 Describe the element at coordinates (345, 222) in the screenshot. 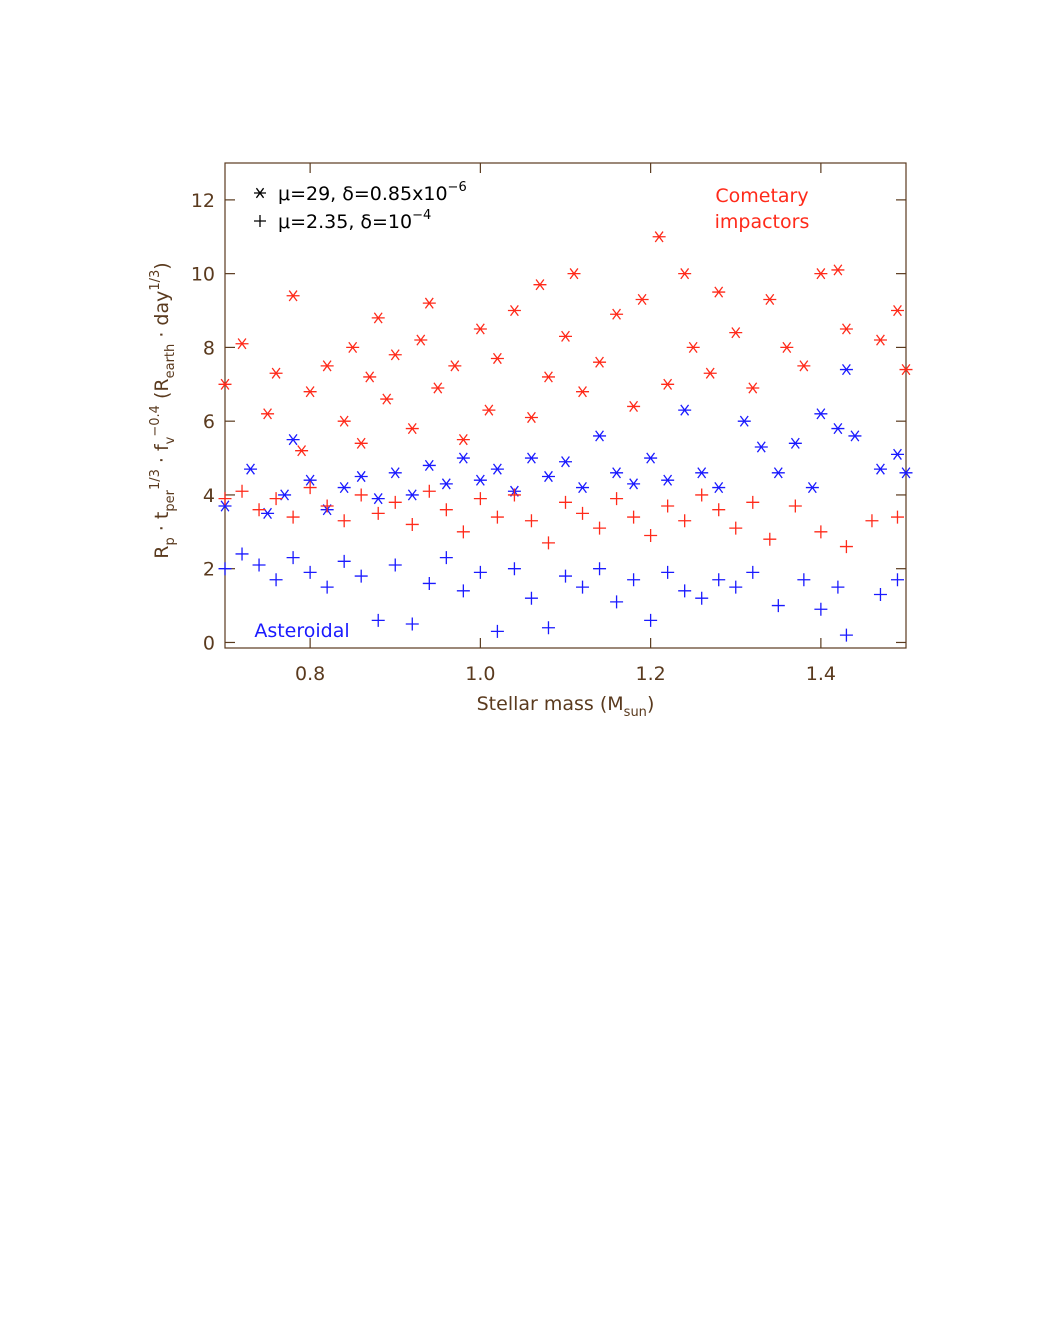

I see `legend-text: μ=2.35, δ=10` at that location.